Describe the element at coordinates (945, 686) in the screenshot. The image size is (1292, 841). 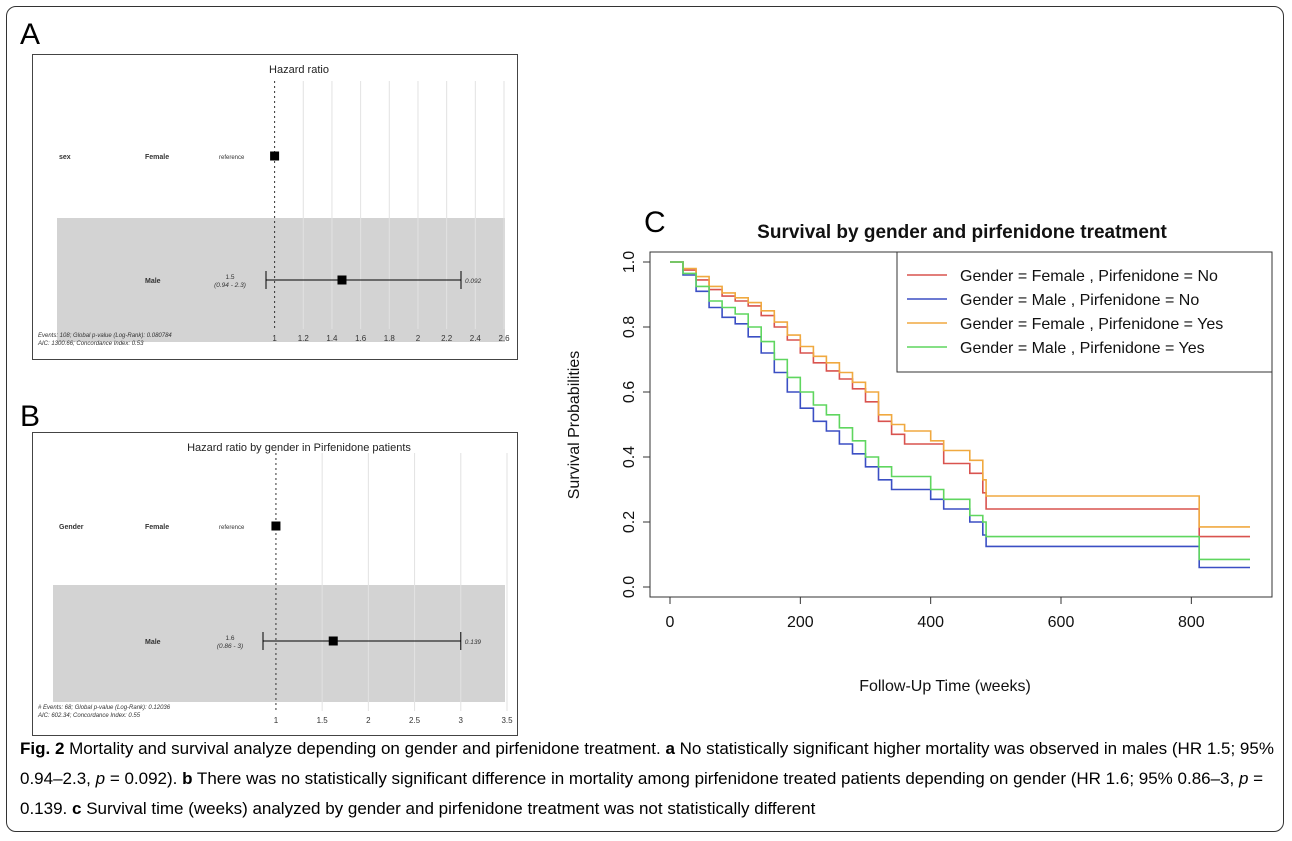
I see `x-axis-label: Follow-Up Time (weeks)` at that location.